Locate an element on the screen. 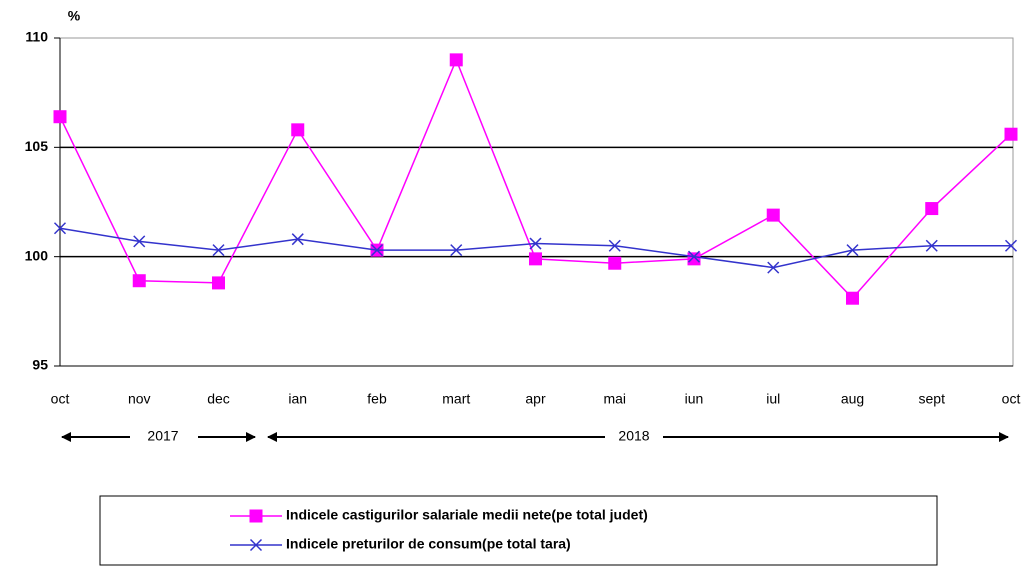  x-tick-label: nov is located at coordinates (139, 399).